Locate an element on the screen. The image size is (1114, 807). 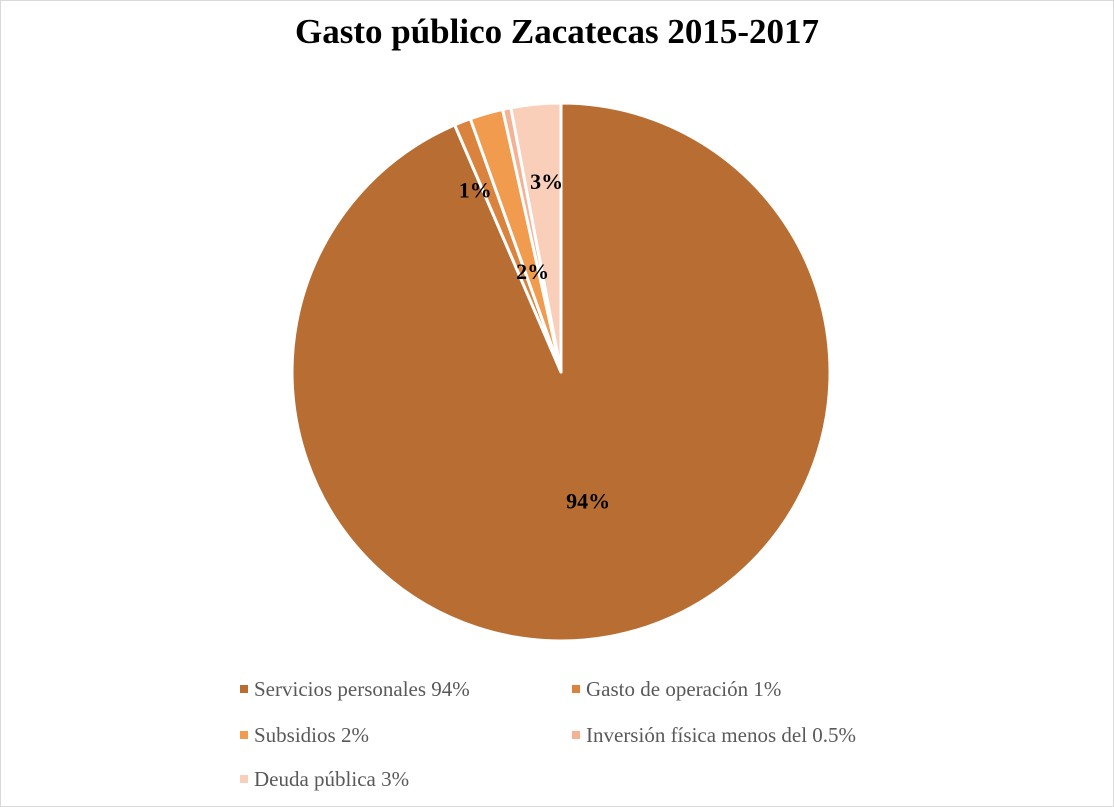
pie-data-label-4: 3% is located at coordinates (546, 181).